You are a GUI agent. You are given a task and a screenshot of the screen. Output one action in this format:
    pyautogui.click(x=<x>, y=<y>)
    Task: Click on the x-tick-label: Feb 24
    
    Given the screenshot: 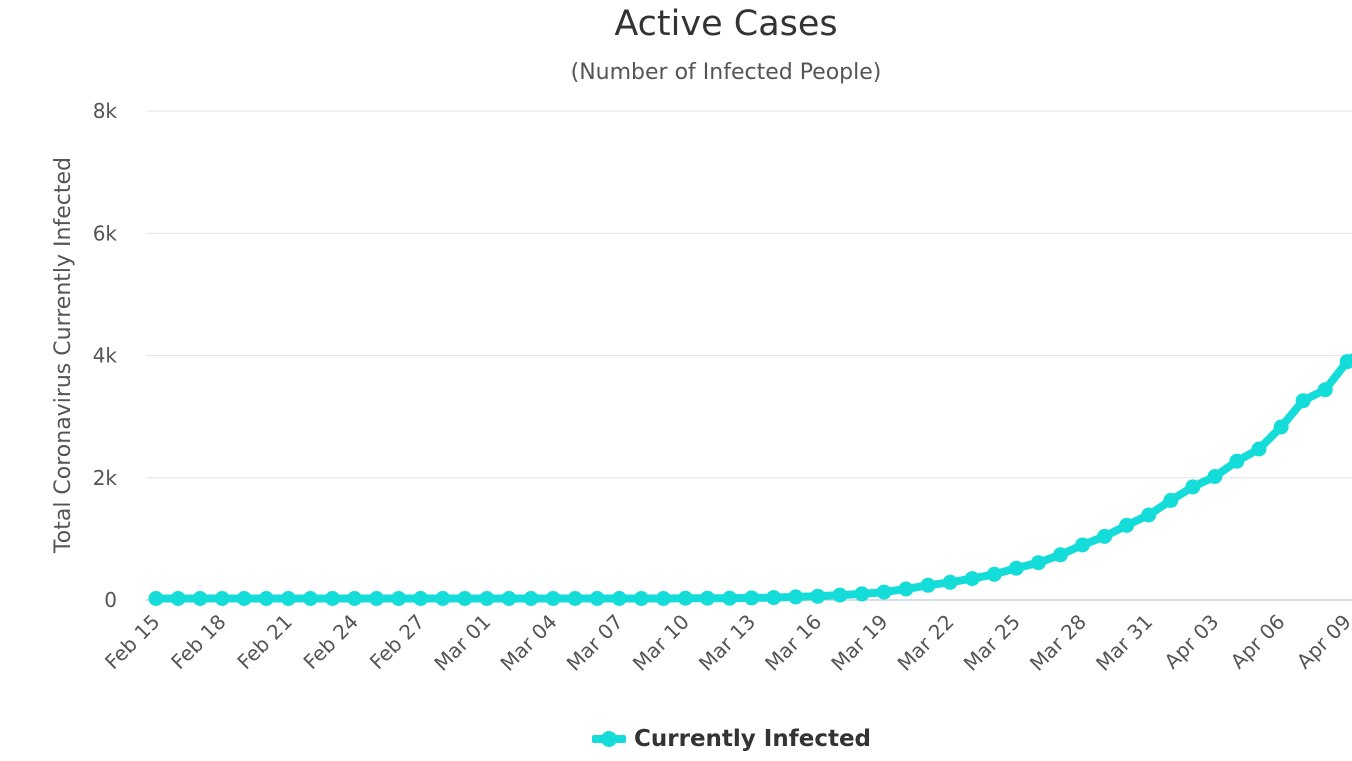 What is the action you would take?
    pyautogui.click(x=331, y=642)
    